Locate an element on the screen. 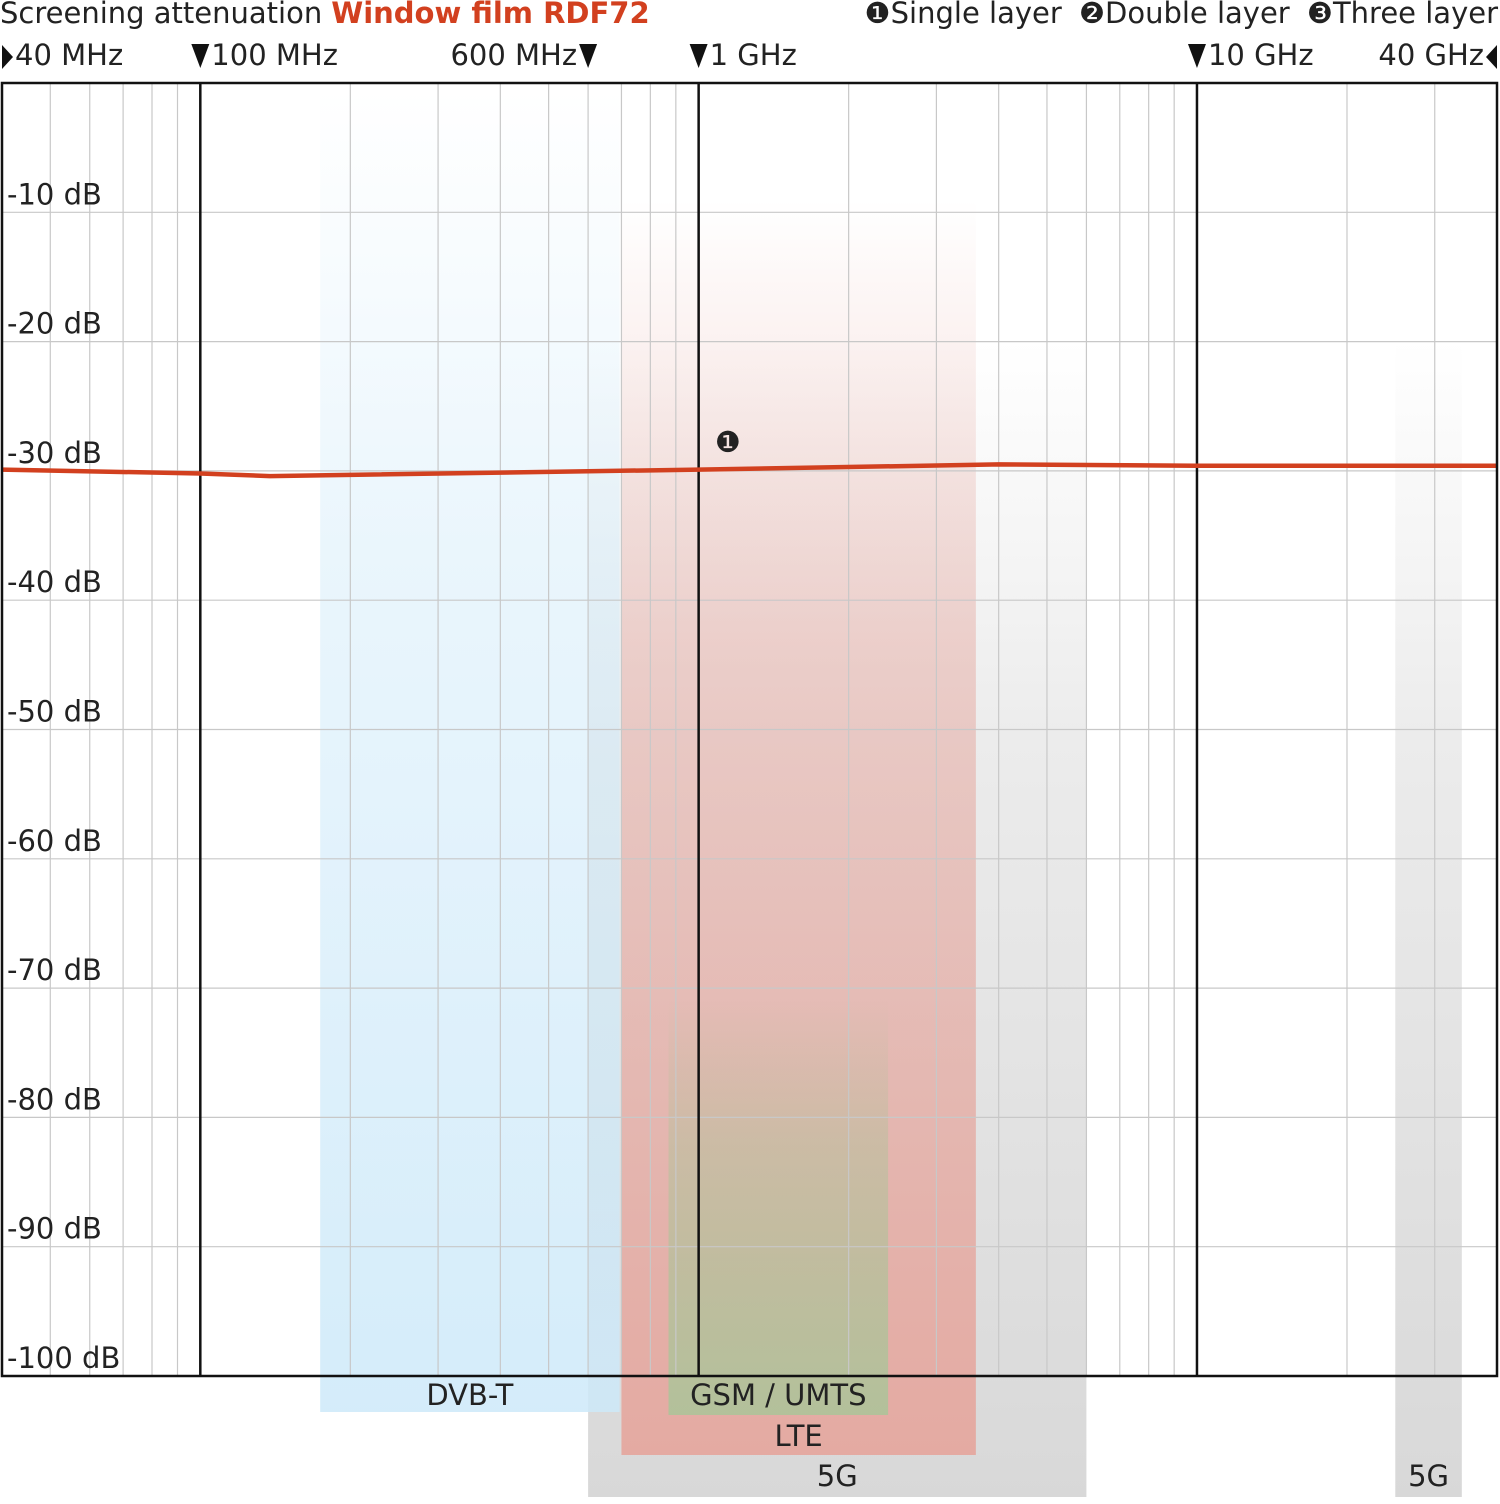 Image resolution: width=1500 pixels, height=1504 pixels. x-tick-label: 600 MHz is located at coordinates (513, 55).